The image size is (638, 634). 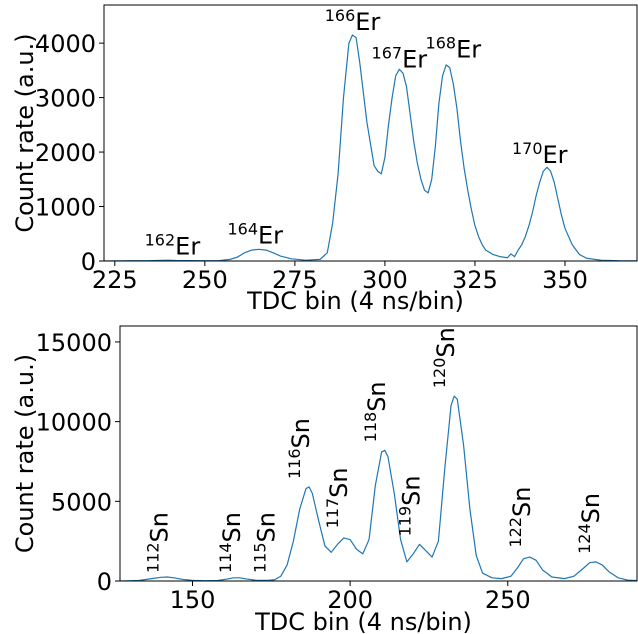 What do you see at coordinates (74, 343) in the screenshot?
I see `y-tick-label: 15000` at bounding box center [74, 343].